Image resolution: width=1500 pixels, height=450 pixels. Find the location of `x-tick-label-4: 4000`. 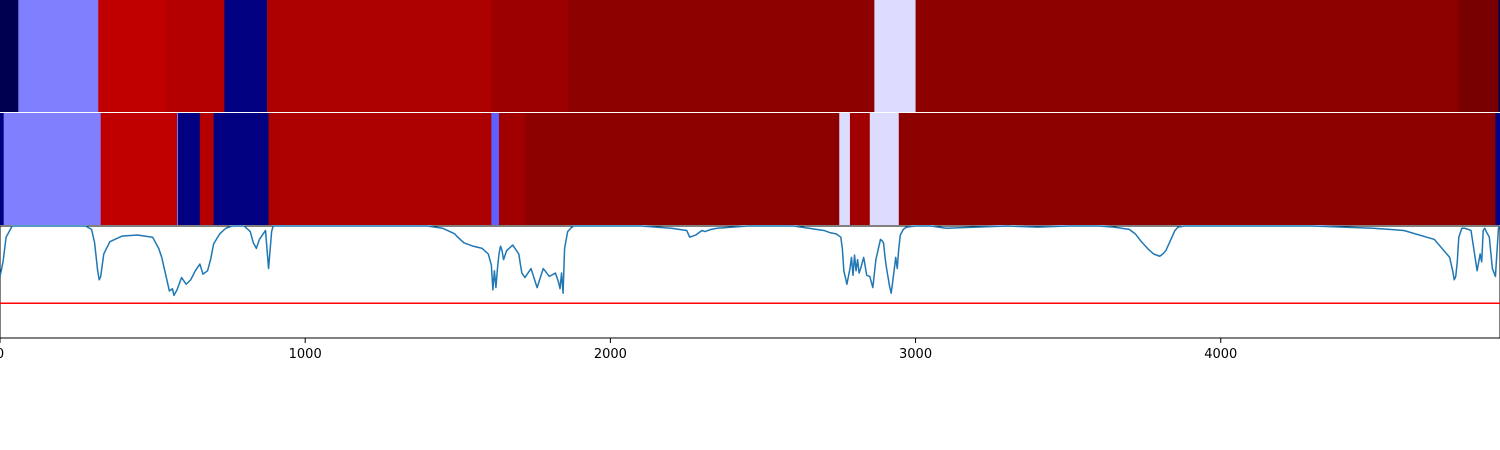

x-tick-label-4: 4000 is located at coordinates (1220, 354).